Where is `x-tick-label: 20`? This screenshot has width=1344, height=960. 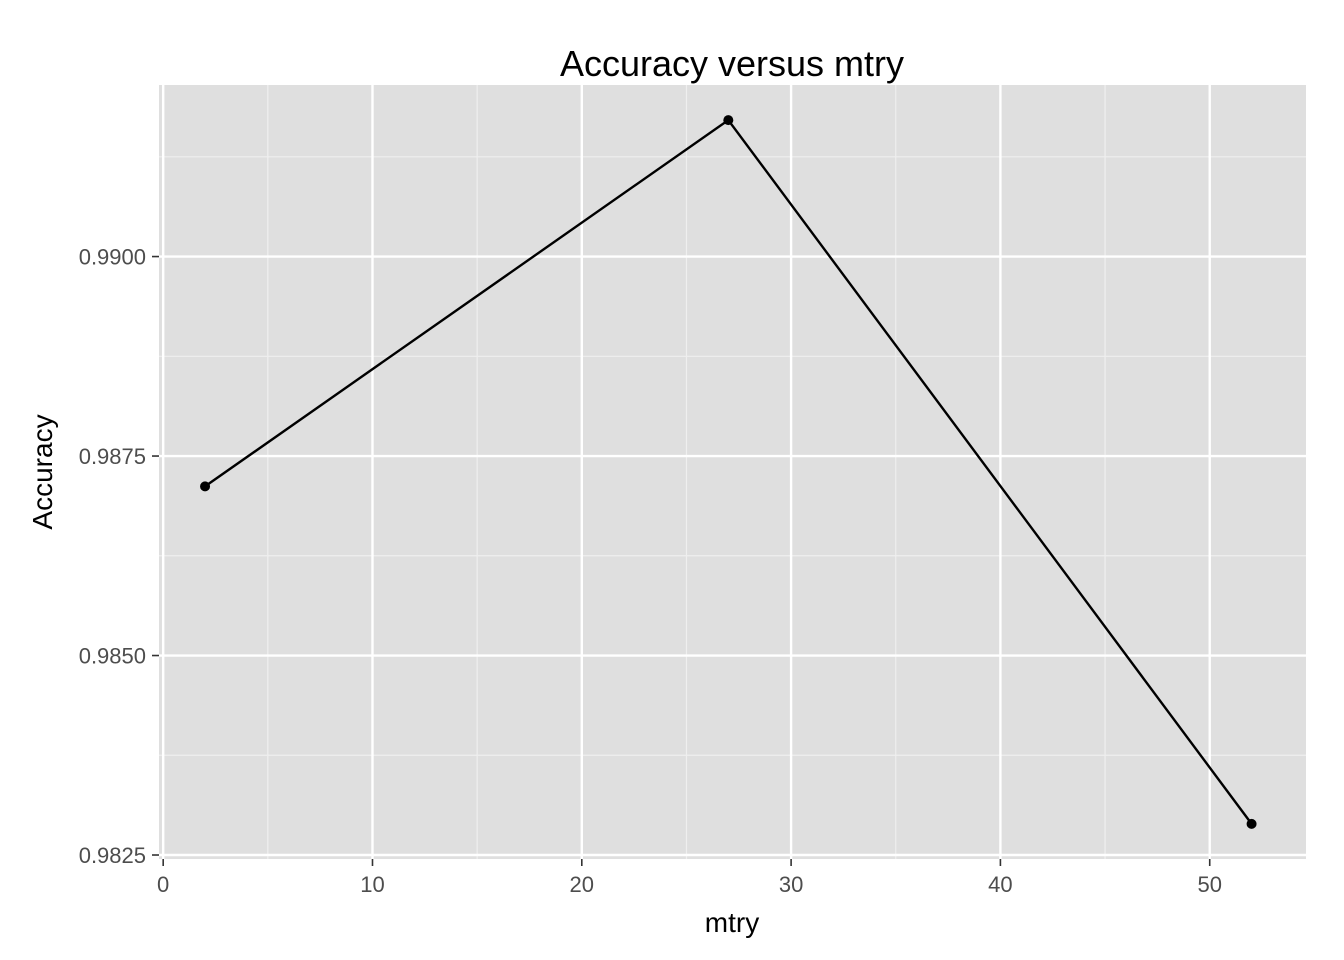 x-tick-label: 20 is located at coordinates (582, 884).